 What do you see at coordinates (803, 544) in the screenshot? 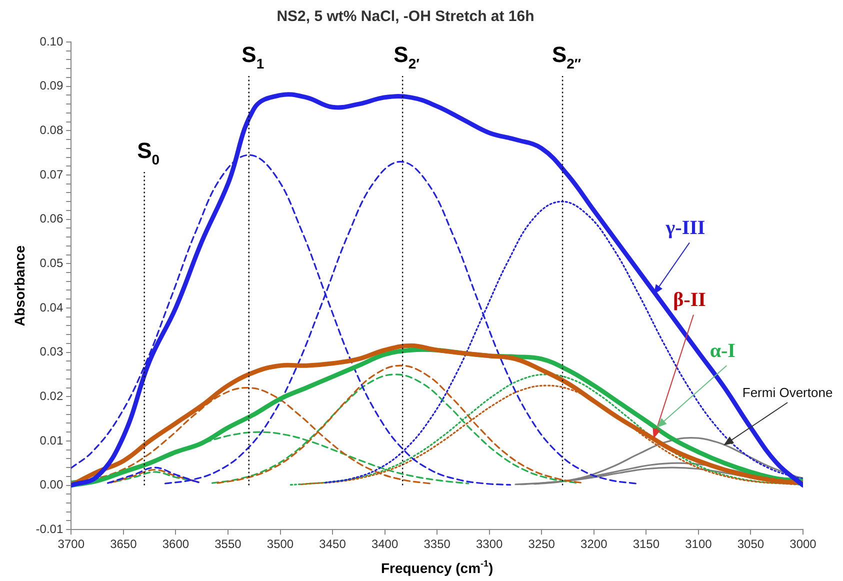
I see `x-tick-label: 3000` at bounding box center [803, 544].